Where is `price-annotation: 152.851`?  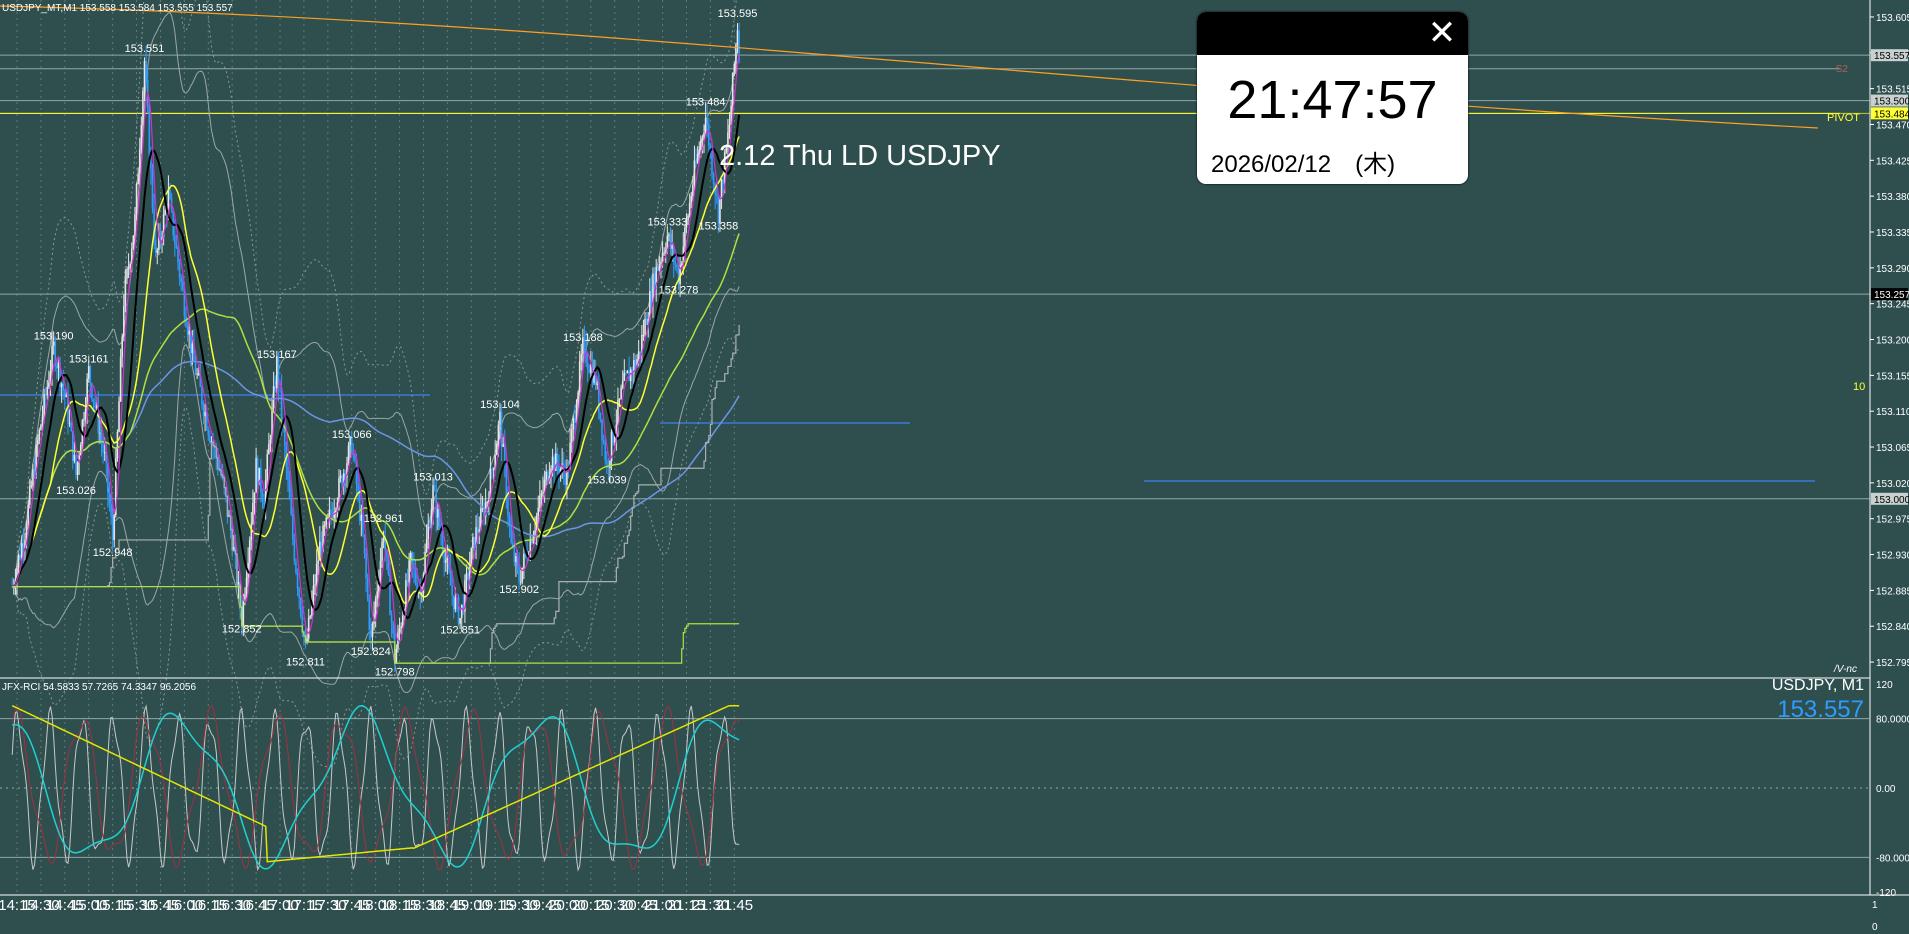 price-annotation: 152.851 is located at coordinates (460, 630).